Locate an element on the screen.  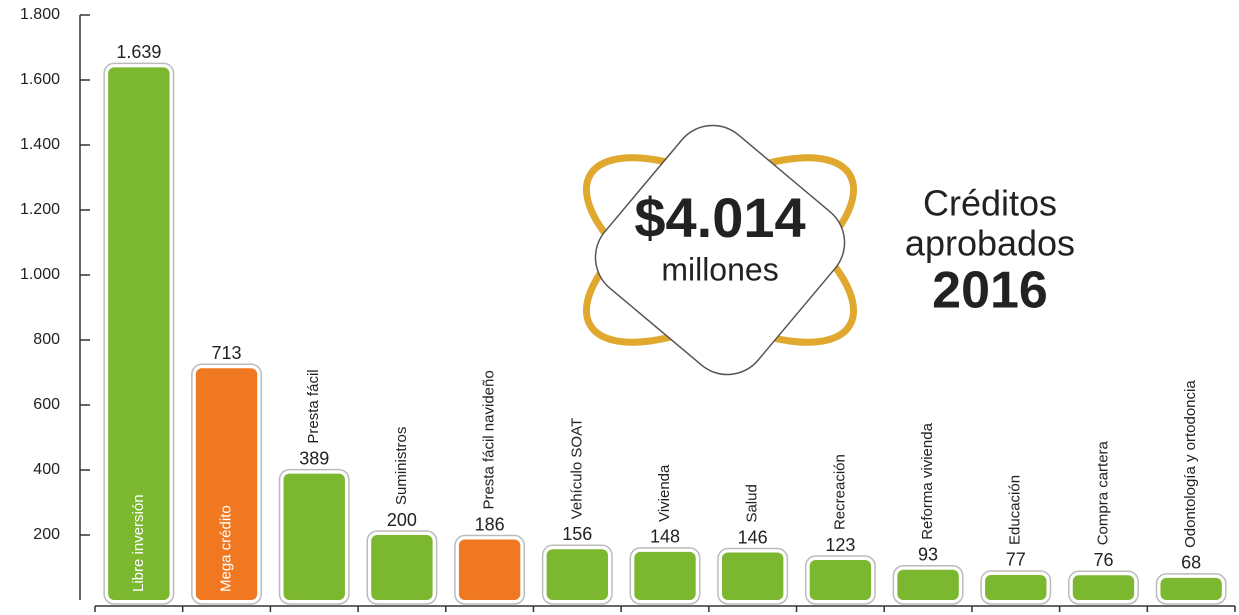
category-label: Recreación is located at coordinates (839, 492).